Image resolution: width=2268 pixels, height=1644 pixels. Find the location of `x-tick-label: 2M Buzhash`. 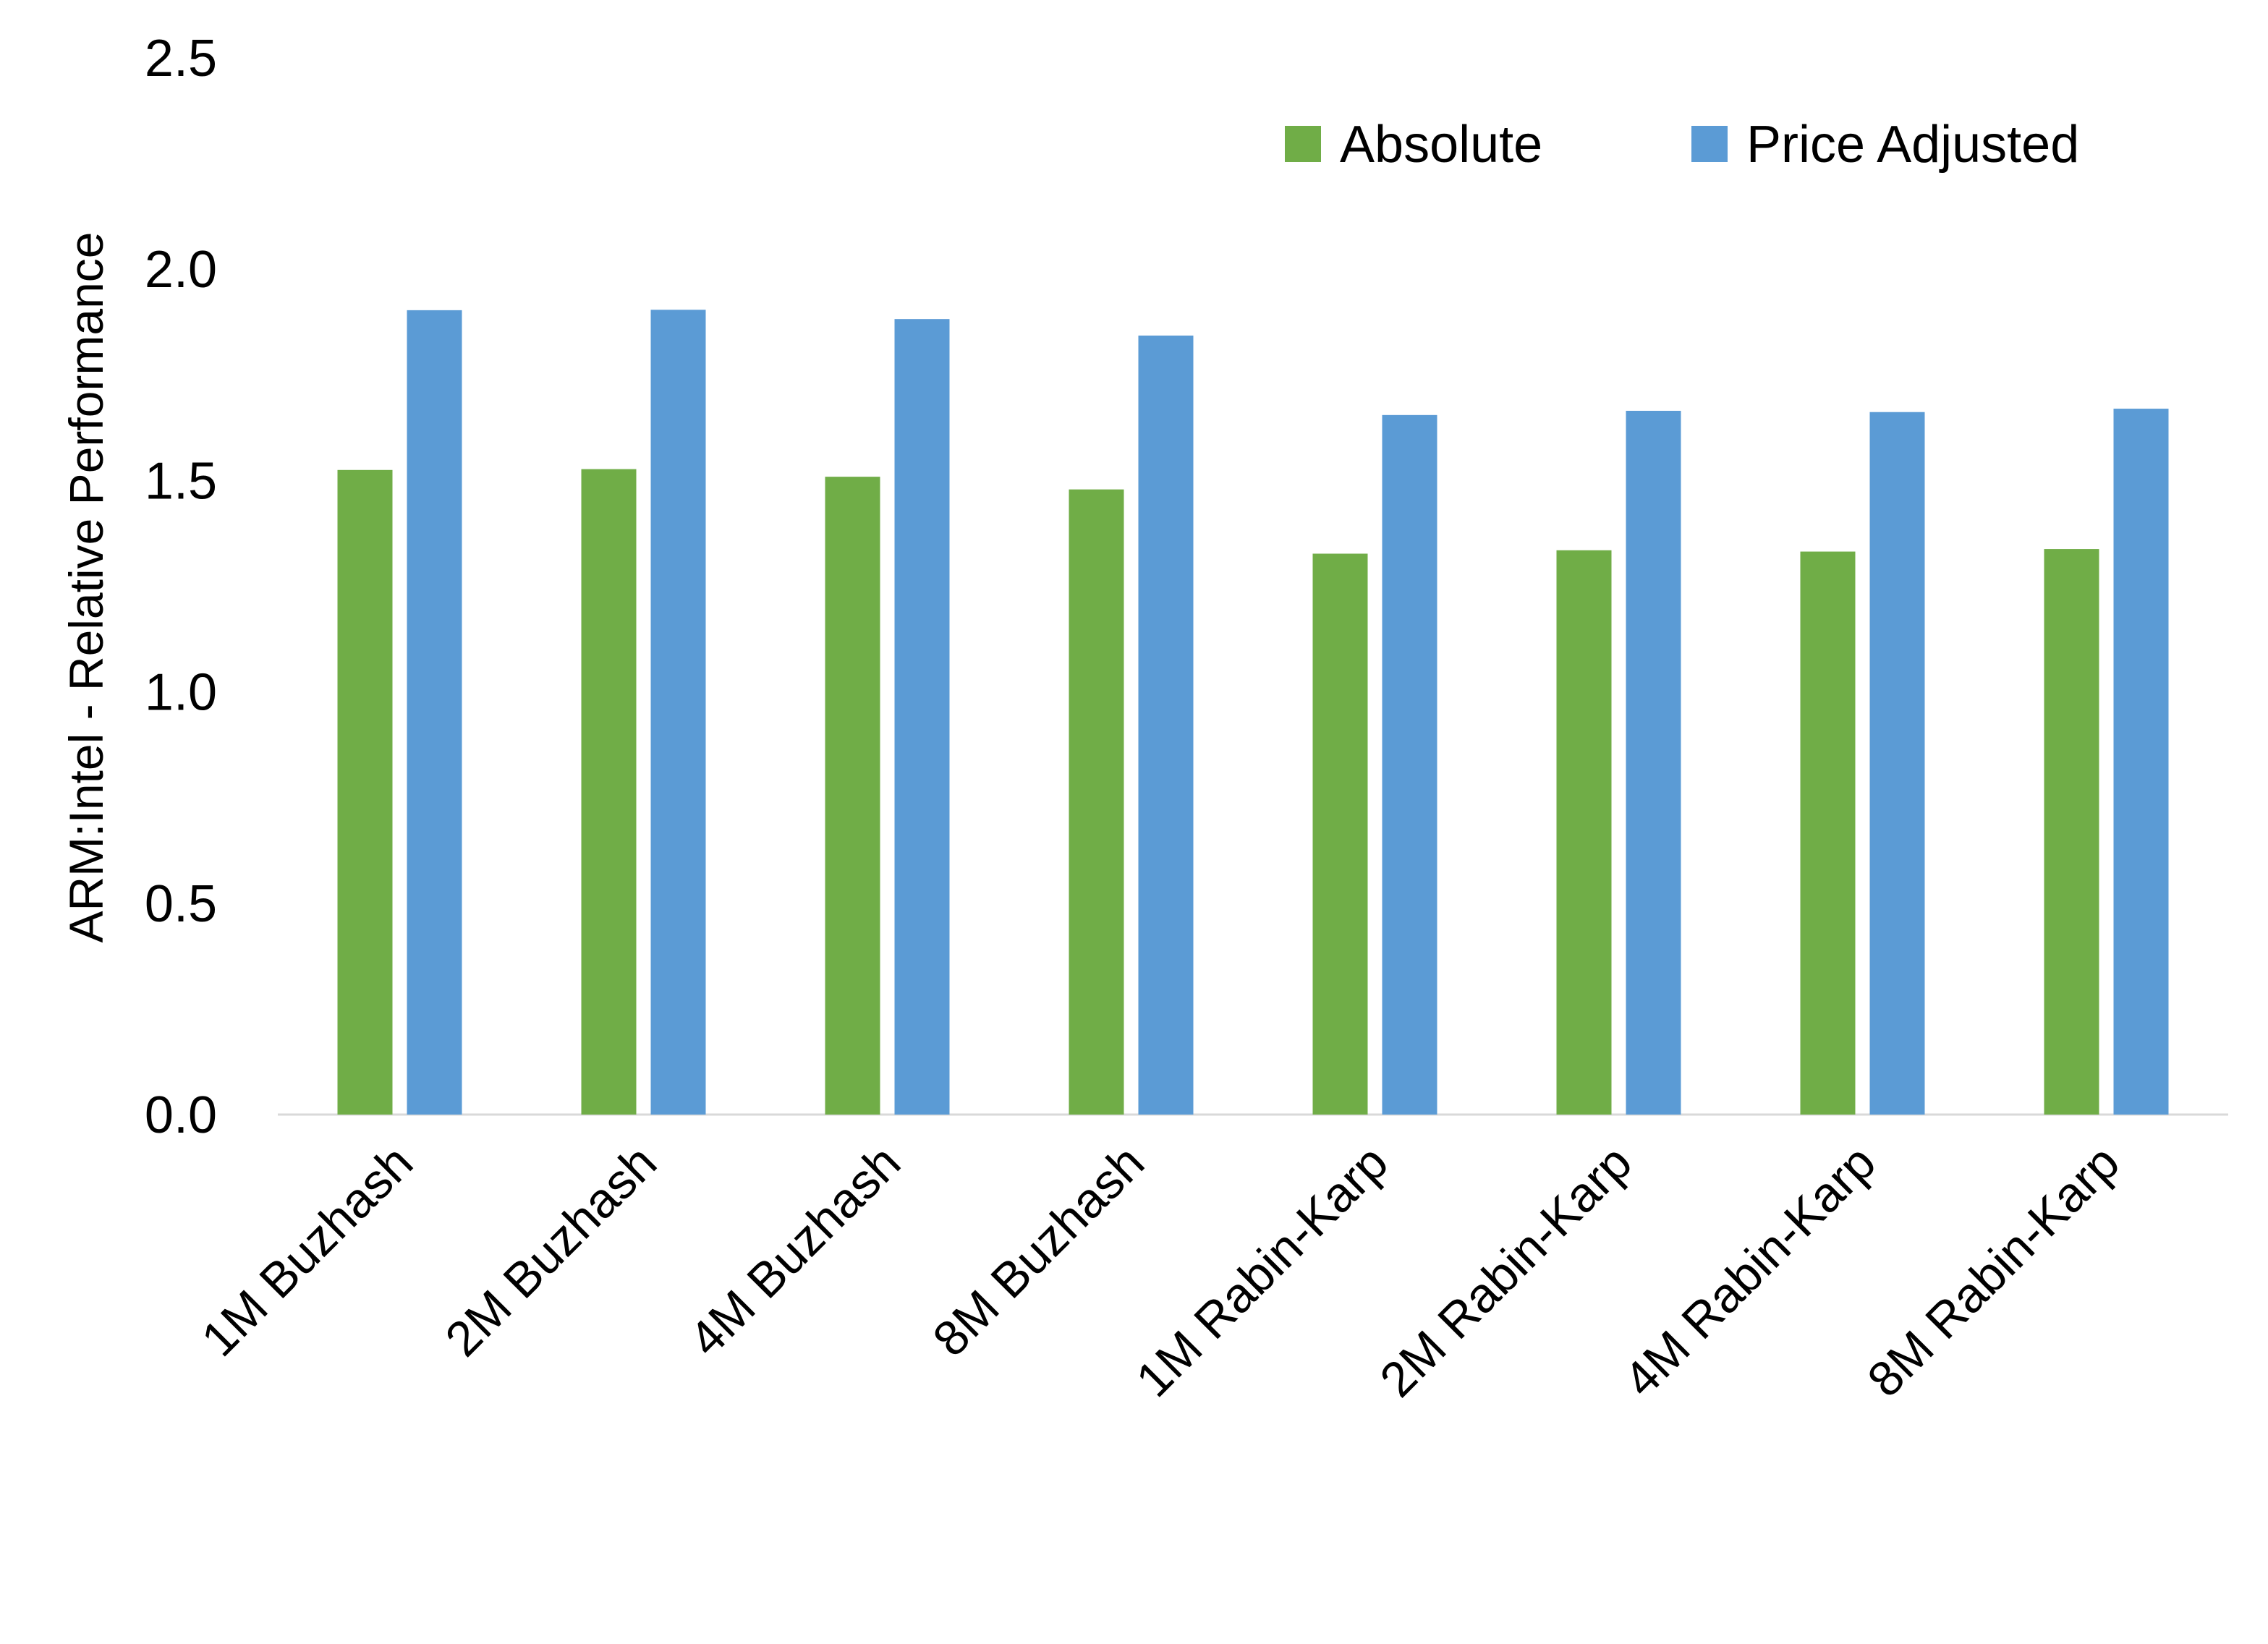

x-tick-label: 2M Buzhash is located at coordinates (551, 1251).